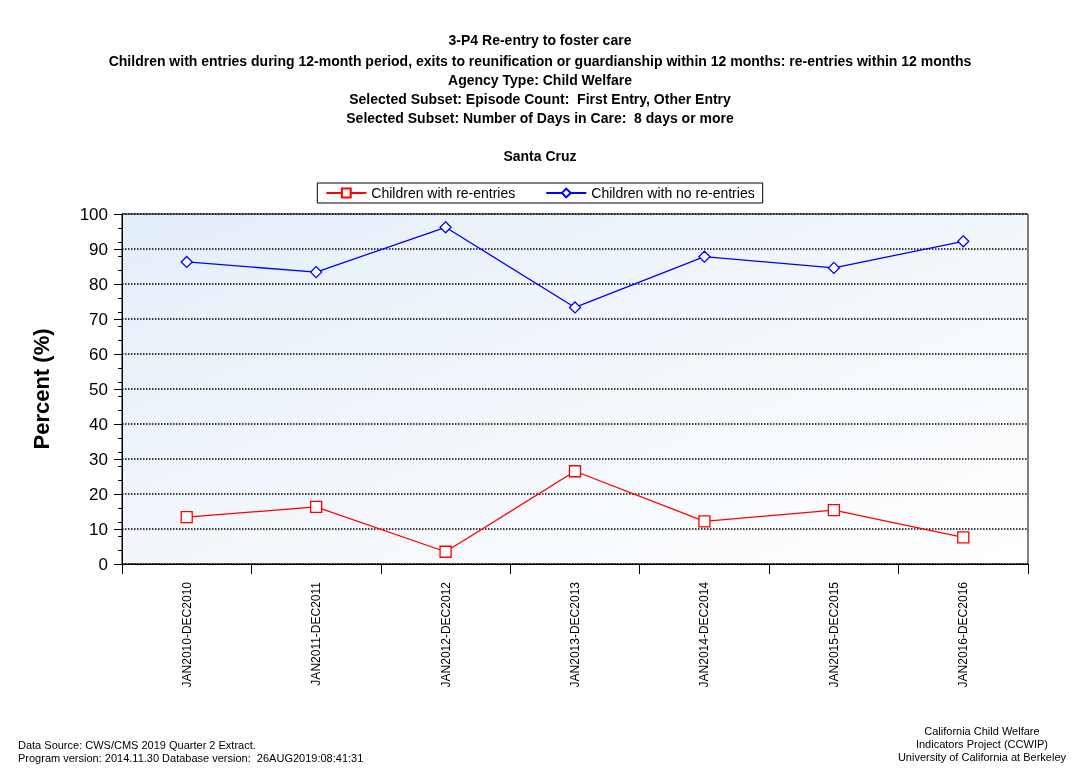 This screenshot has width=1080, height=774. I want to click on y-tick-label: 60, so click(98, 354).